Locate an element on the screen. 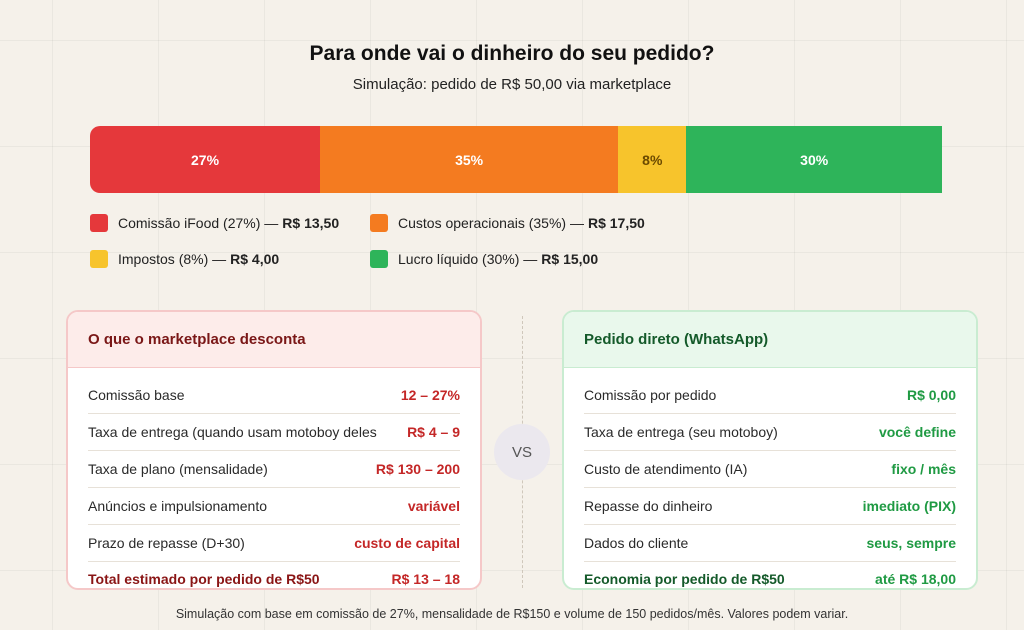  bar-segment-label: 35% is located at coordinates (469, 159).